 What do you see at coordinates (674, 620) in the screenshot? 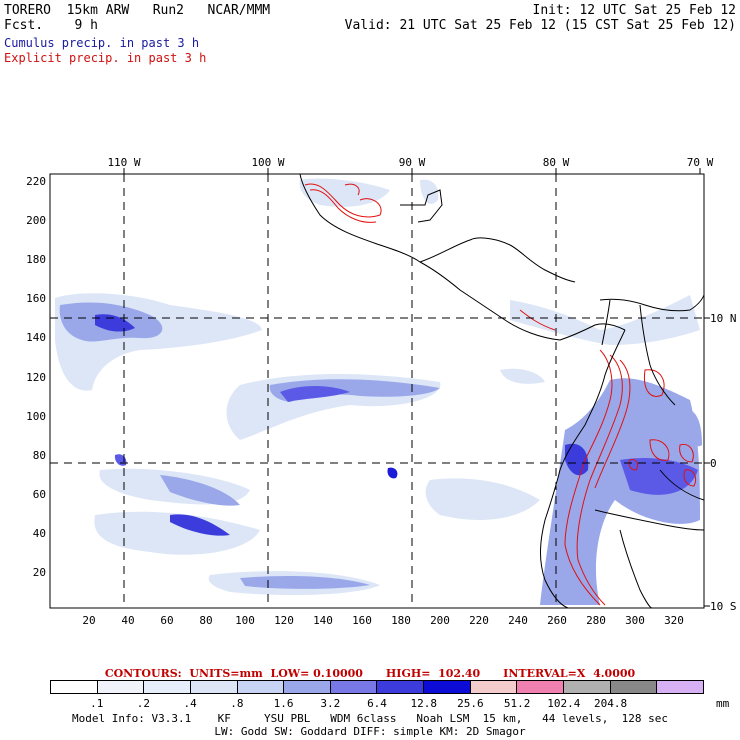
I see `x-tick-label: 320` at bounding box center [674, 620].